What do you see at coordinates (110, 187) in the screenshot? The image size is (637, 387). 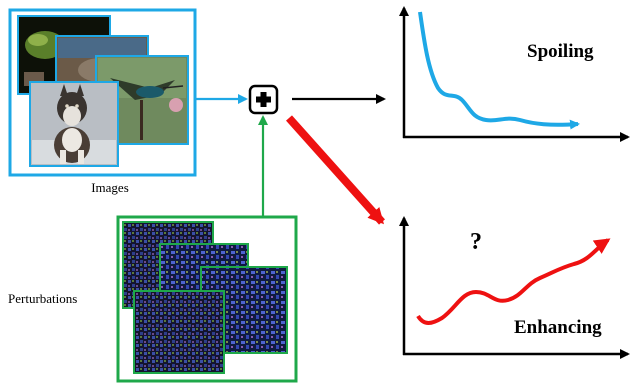 I see `images-label: Images` at bounding box center [110, 187].